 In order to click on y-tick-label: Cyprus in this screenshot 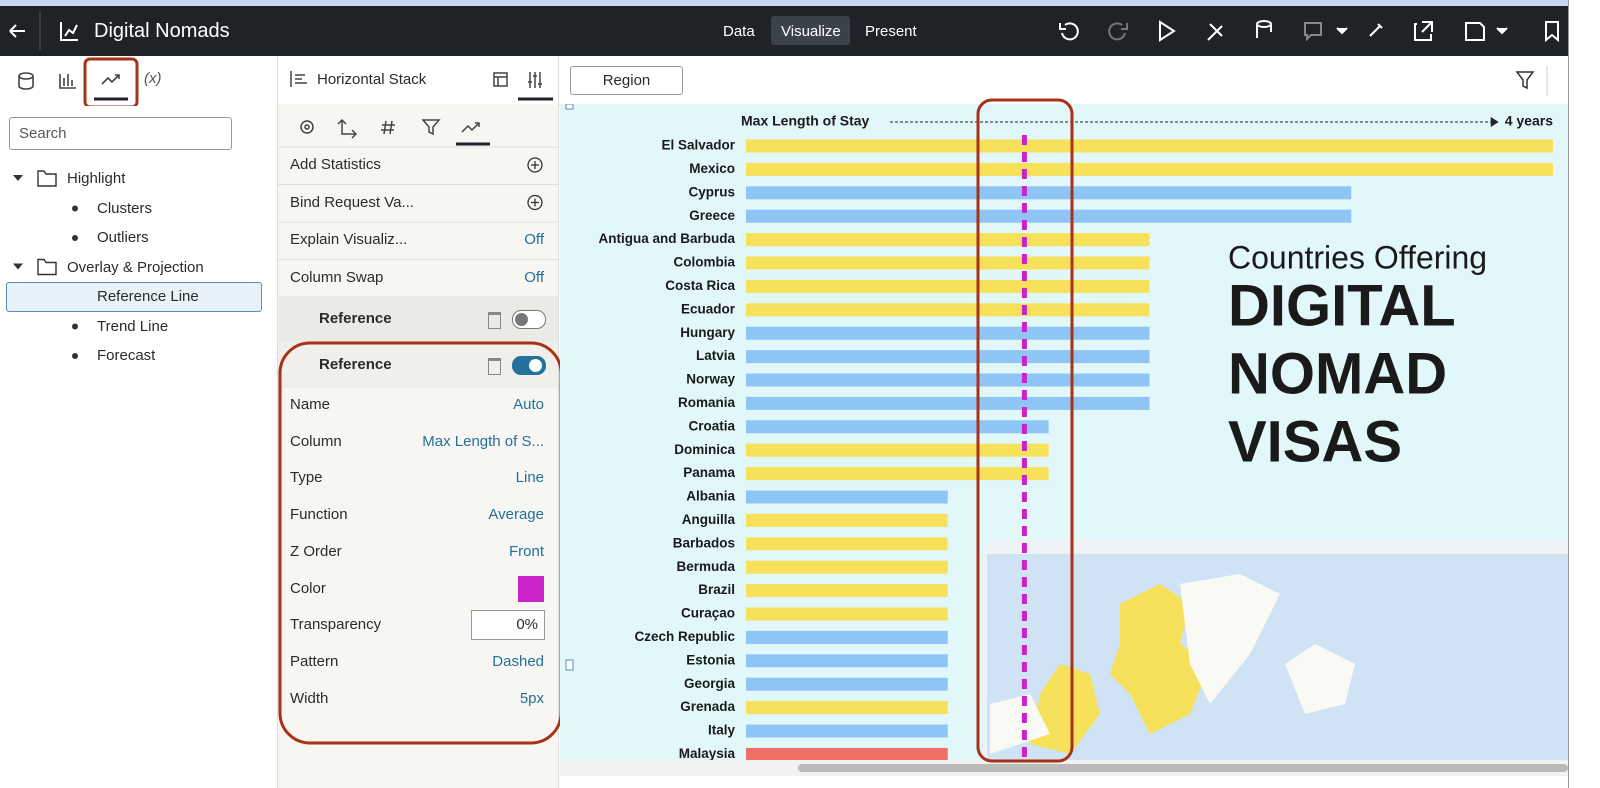, I will do `click(711, 191)`.